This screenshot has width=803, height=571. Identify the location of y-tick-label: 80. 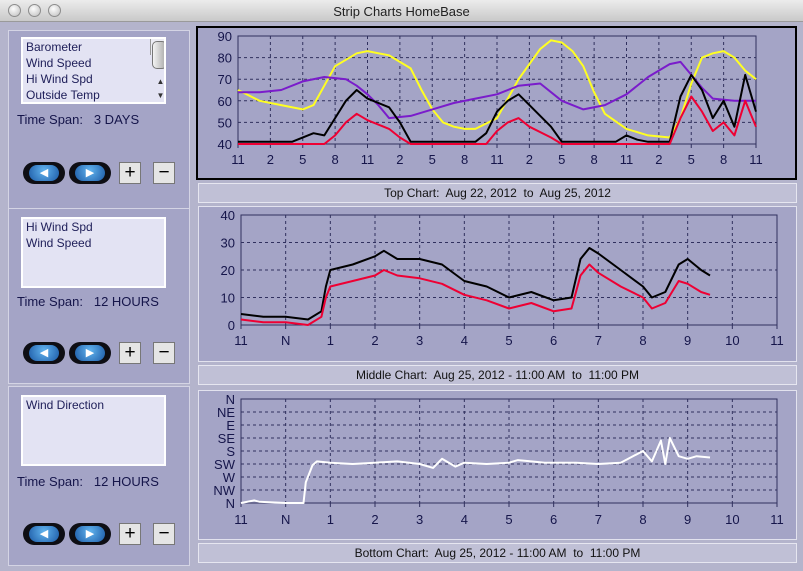
(225, 58).